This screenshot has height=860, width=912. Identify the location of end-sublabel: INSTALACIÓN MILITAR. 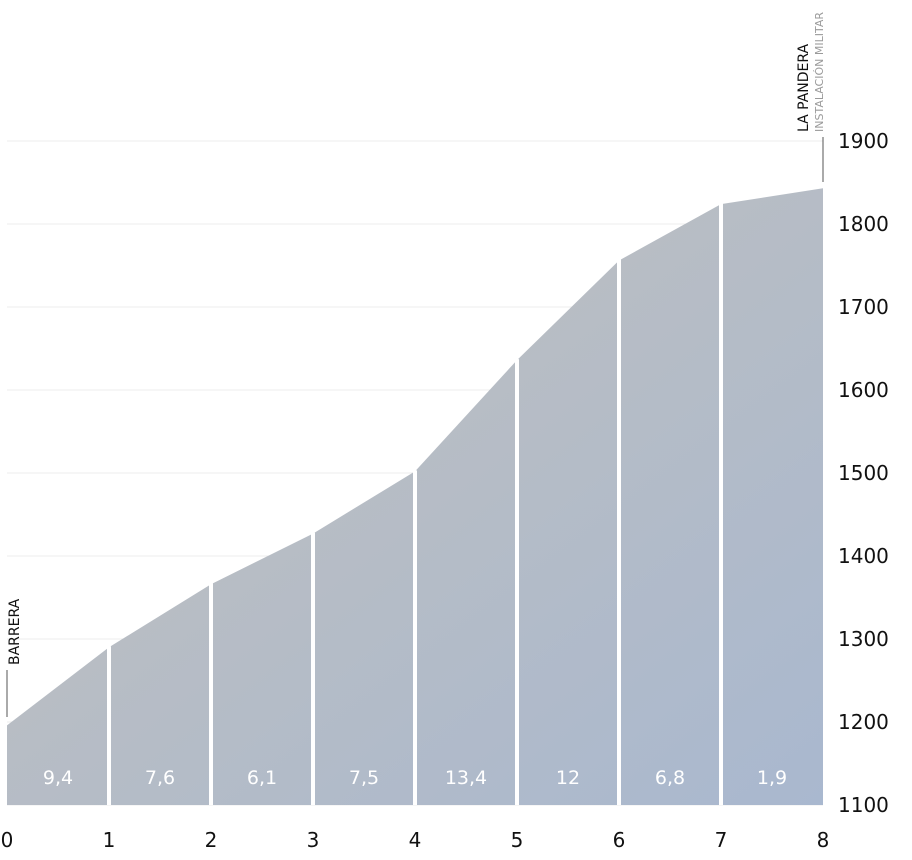
(819, 72).